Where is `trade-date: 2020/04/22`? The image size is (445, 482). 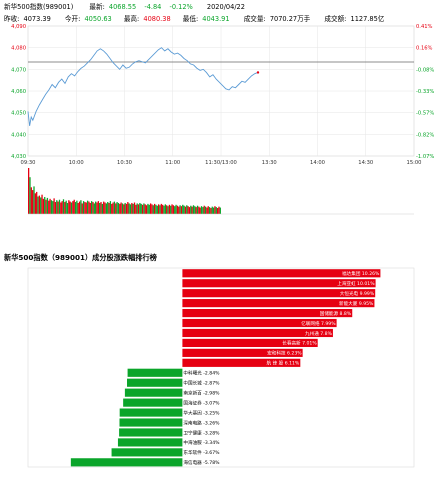 trade-date: 2020/04/22 is located at coordinates (225, 7).